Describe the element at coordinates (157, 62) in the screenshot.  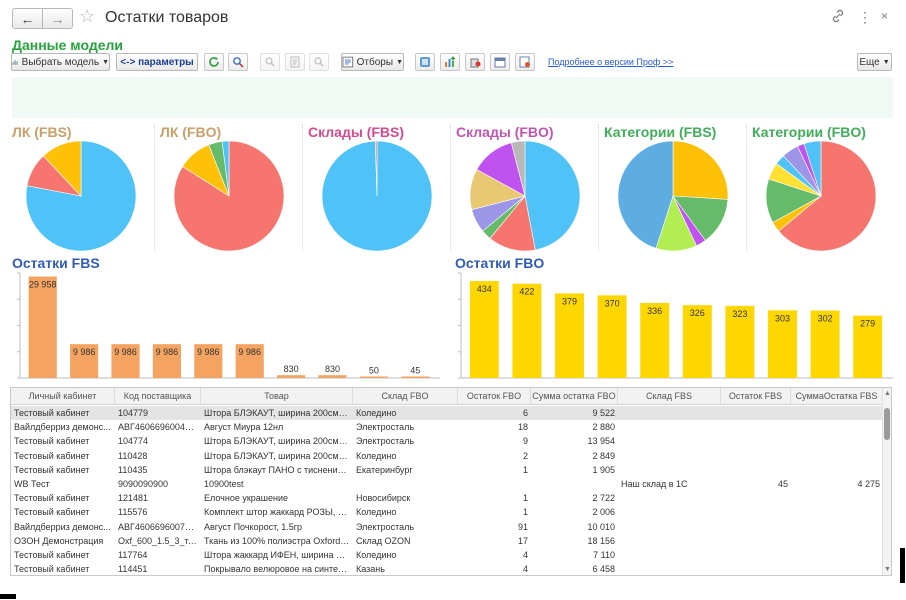
I see `params-button: <-> параметры` at that location.